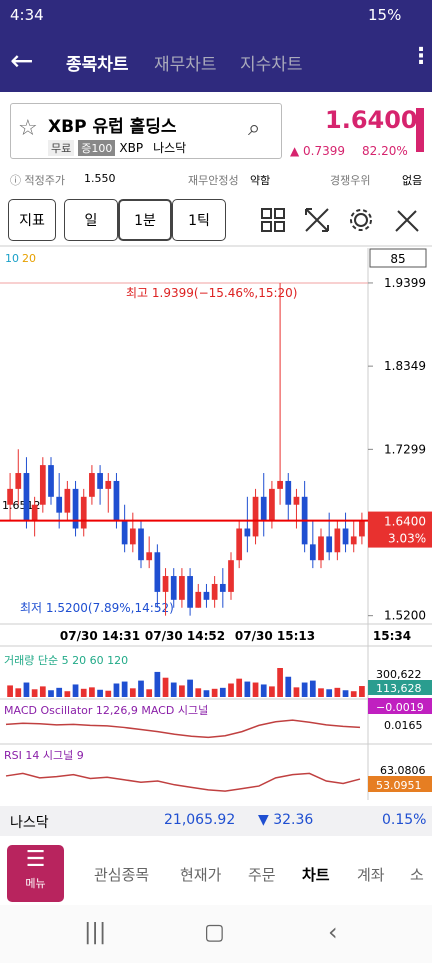 This screenshot has width=432, height=963. What do you see at coordinates (405, 616) in the screenshot?
I see `y-tick-label: 1.5200` at bounding box center [405, 616].